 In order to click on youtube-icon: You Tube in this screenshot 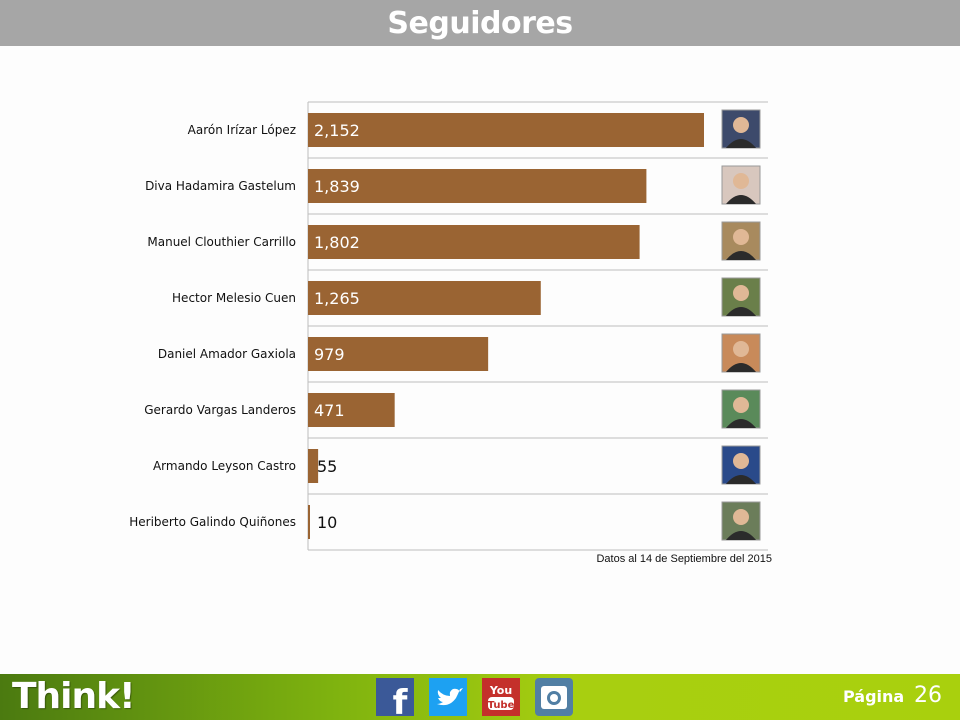, I will do `click(501, 697)`.